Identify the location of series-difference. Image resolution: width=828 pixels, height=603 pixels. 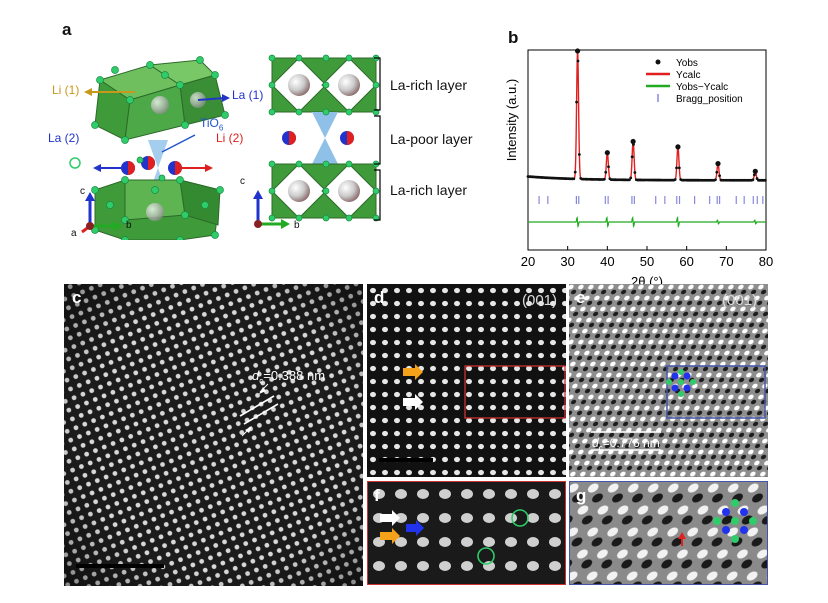
(647, 222).